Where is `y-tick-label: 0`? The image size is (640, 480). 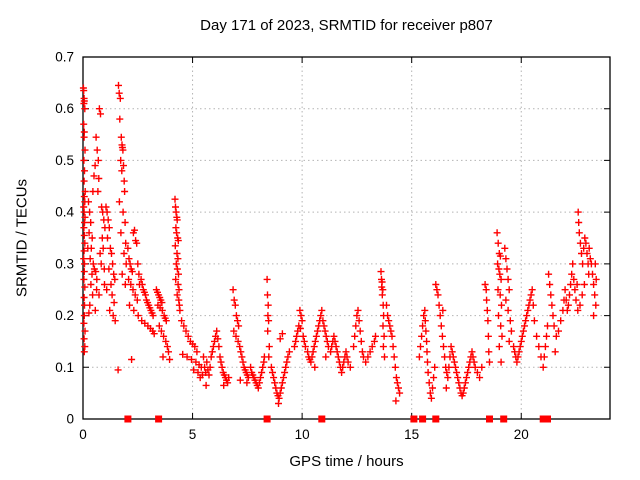 y-tick-label: 0 is located at coordinates (70, 419).